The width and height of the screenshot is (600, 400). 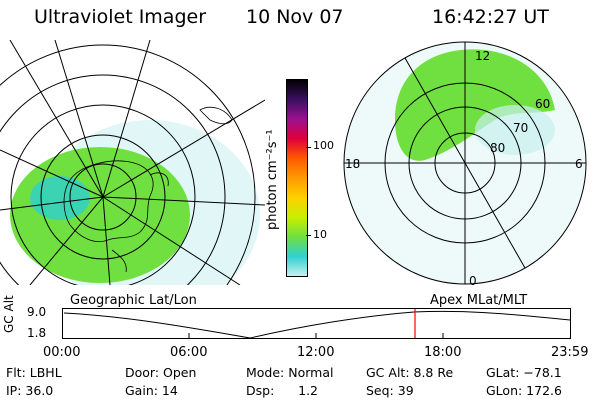 I want to click on mlt-label-12: 12, so click(x=482, y=56).